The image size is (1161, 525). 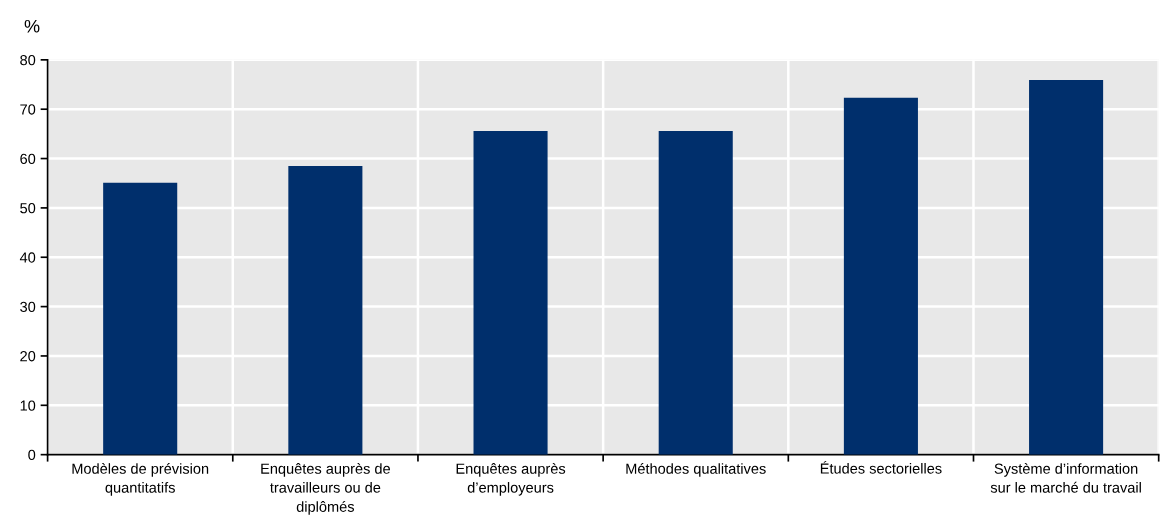 I want to click on x-tick-label: Études sectorielles, so click(x=881, y=467).